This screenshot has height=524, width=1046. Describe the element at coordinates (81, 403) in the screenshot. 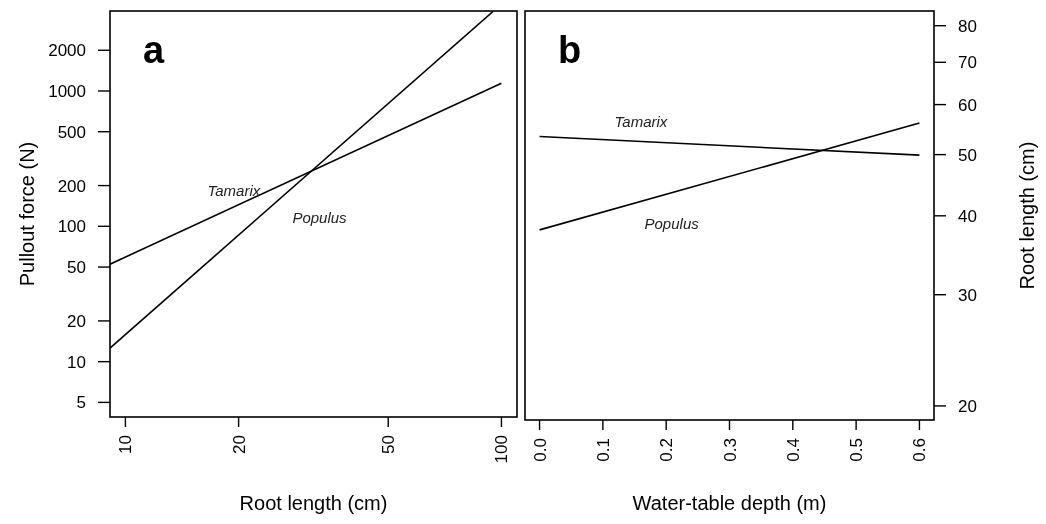

I see `y-tick-label: 5` at that location.